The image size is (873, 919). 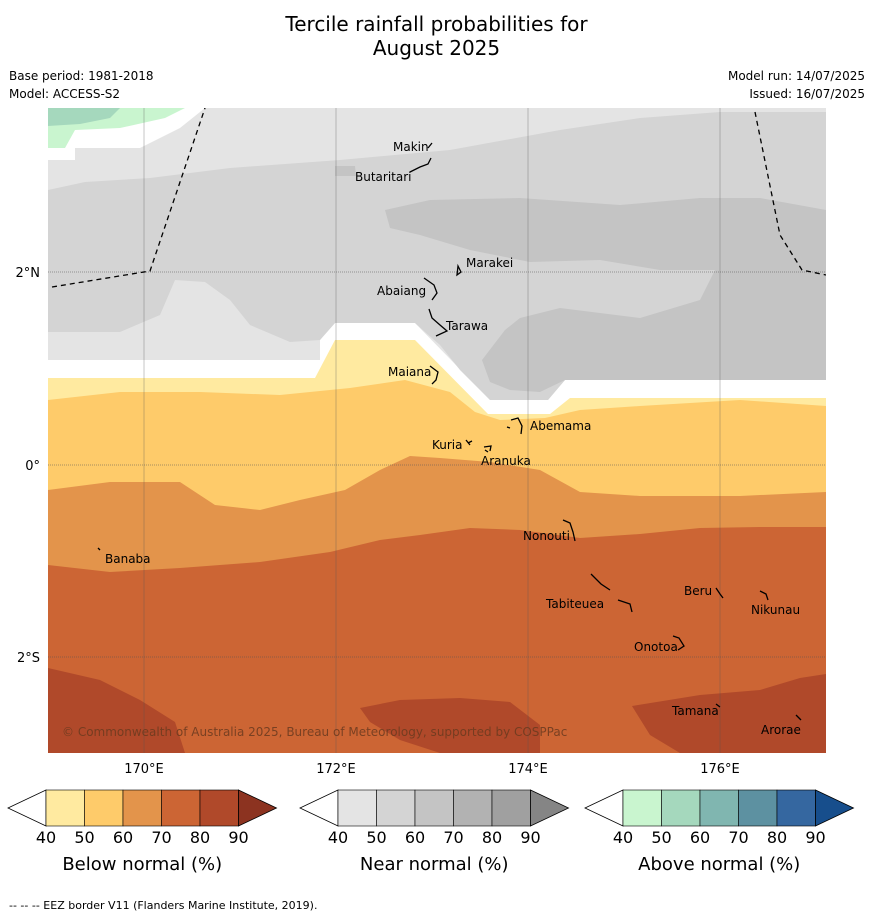 What do you see at coordinates (807, 94) in the screenshot?
I see `issued-date: Issued: 16/07/2025` at bounding box center [807, 94].